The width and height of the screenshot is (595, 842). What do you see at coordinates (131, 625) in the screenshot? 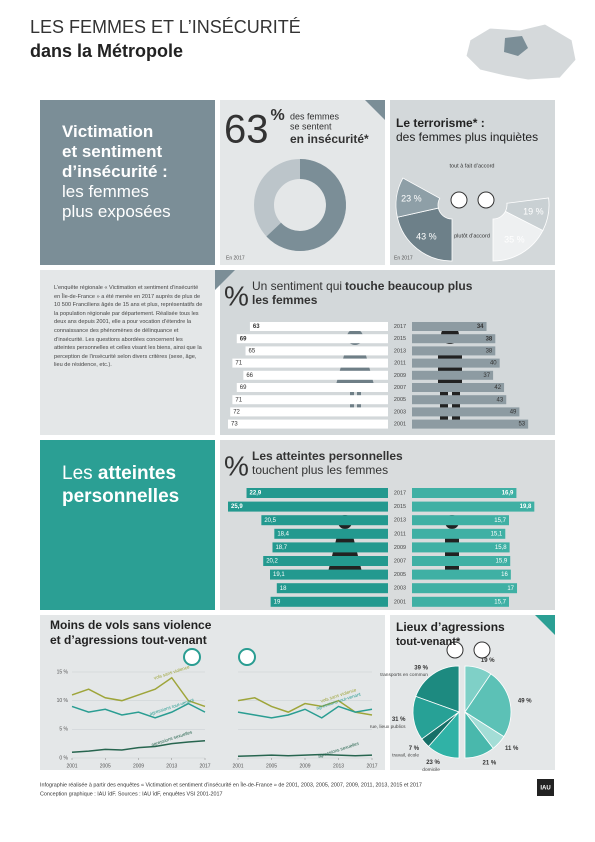
I see `chart-title: Moins de vols sans violence` at bounding box center [131, 625].